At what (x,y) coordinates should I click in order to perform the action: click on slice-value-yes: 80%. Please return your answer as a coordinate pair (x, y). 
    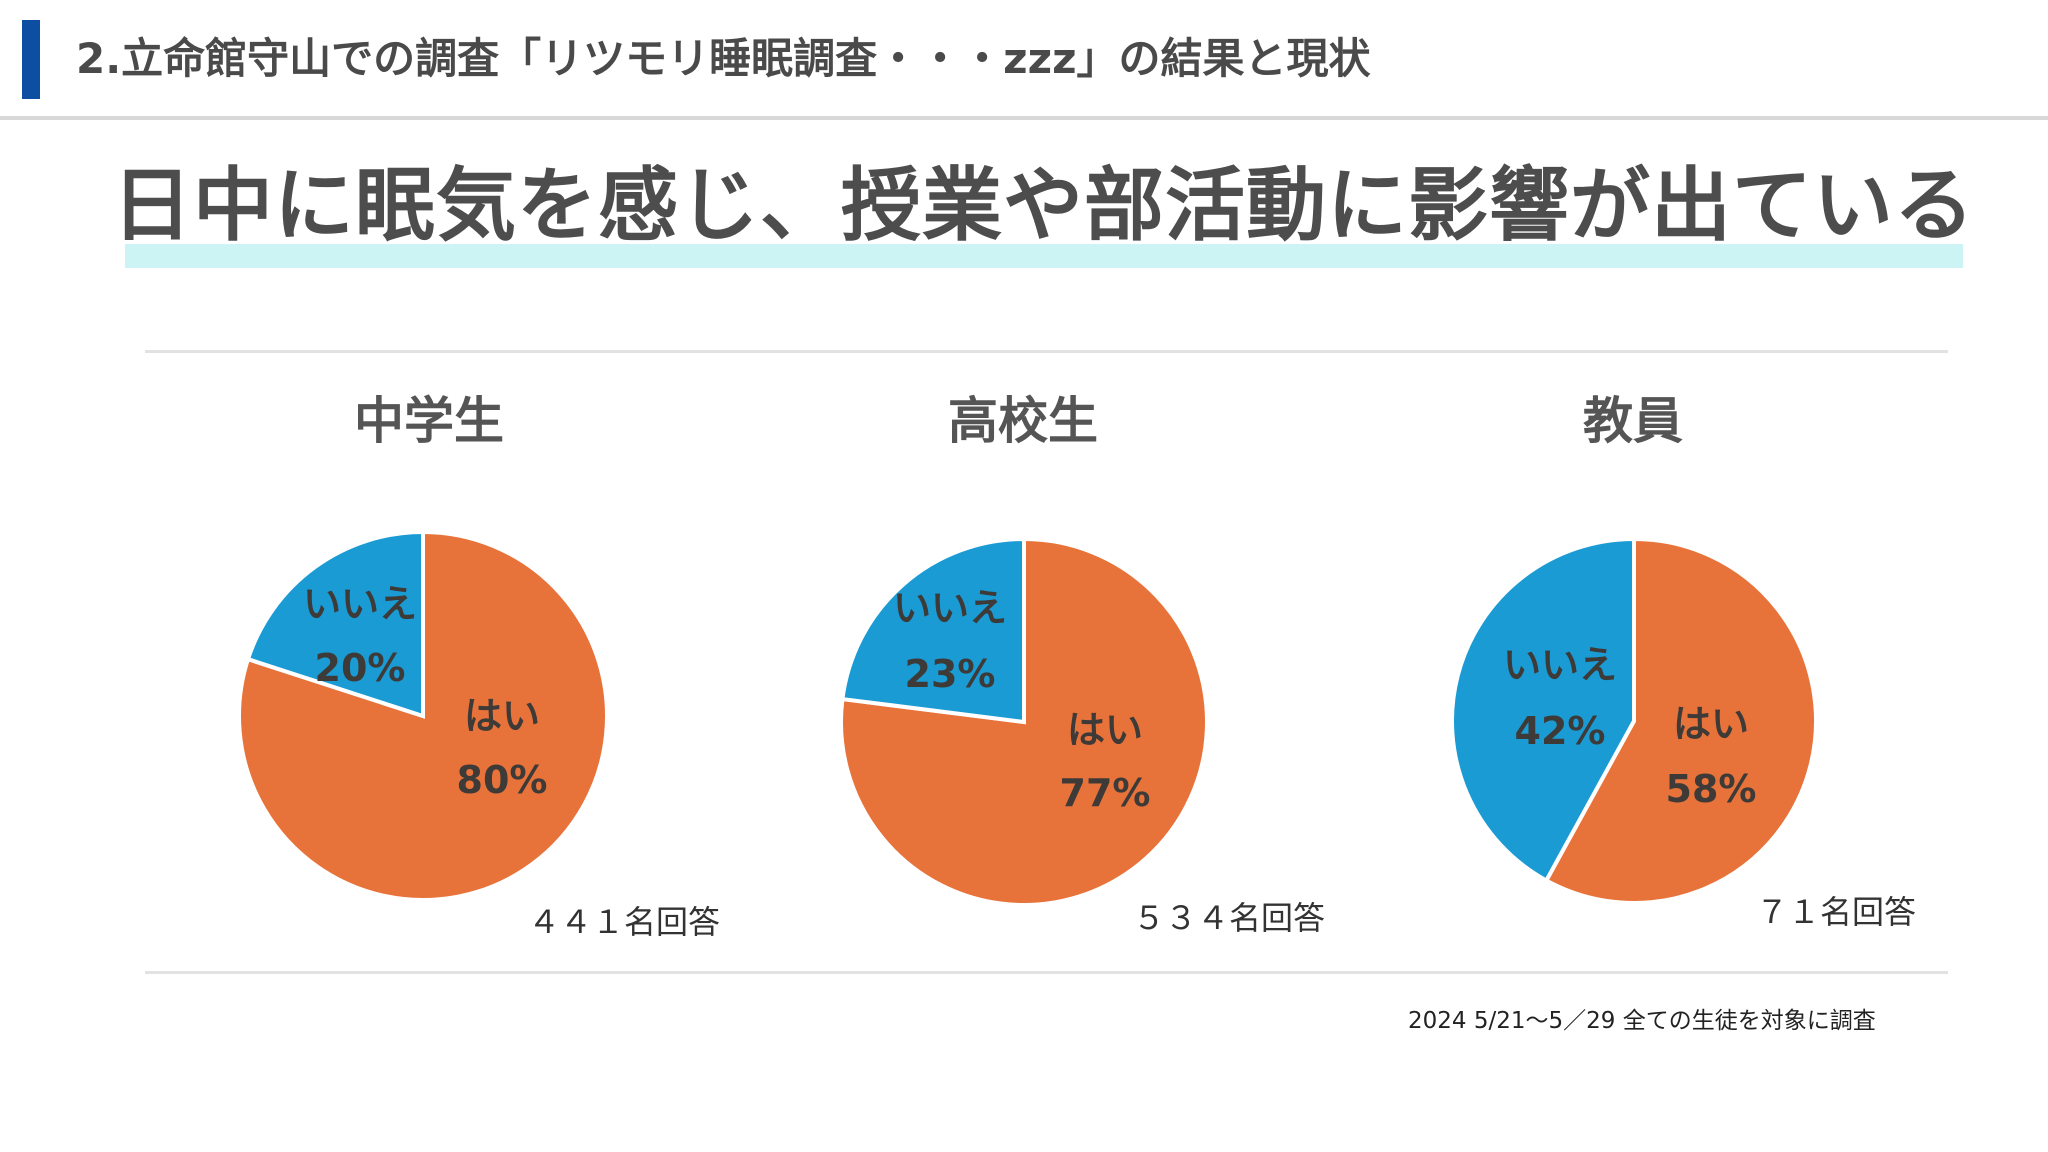
    Looking at the image, I should click on (502, 780).